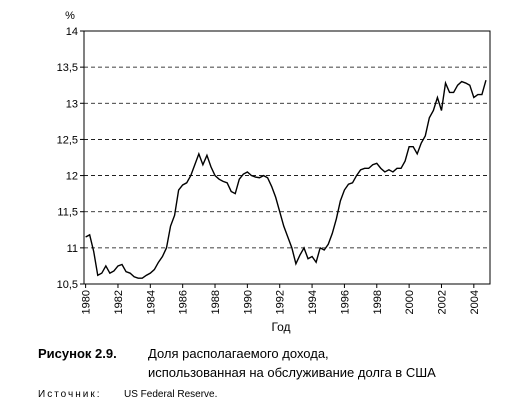 The width and height of the screenshot is (511, 419). What do you see at coordinates (70, 16) in the screenshot?
I see `y-unit: %` at bounding box center [70, 16].